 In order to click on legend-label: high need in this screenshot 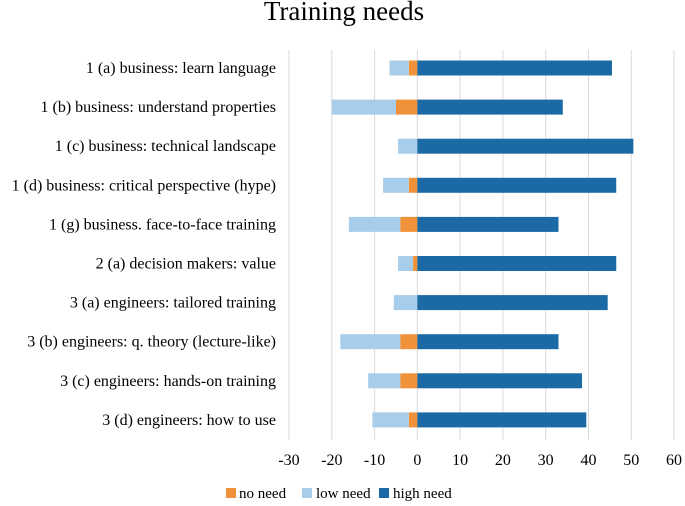, I will do `click(422, 494)`.